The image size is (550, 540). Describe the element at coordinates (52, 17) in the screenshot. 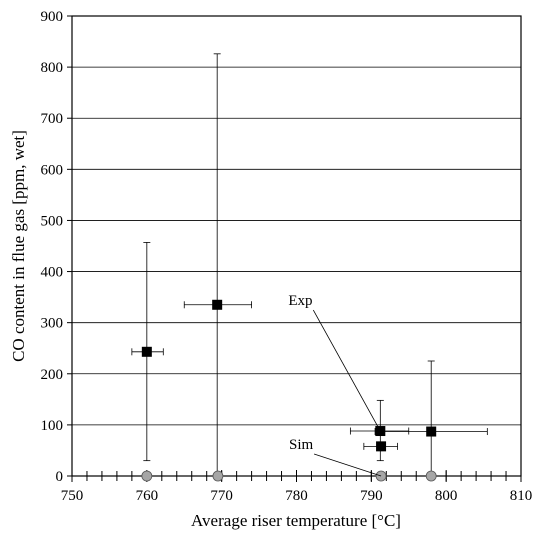

I see `y-tick-label: 900` at that location.